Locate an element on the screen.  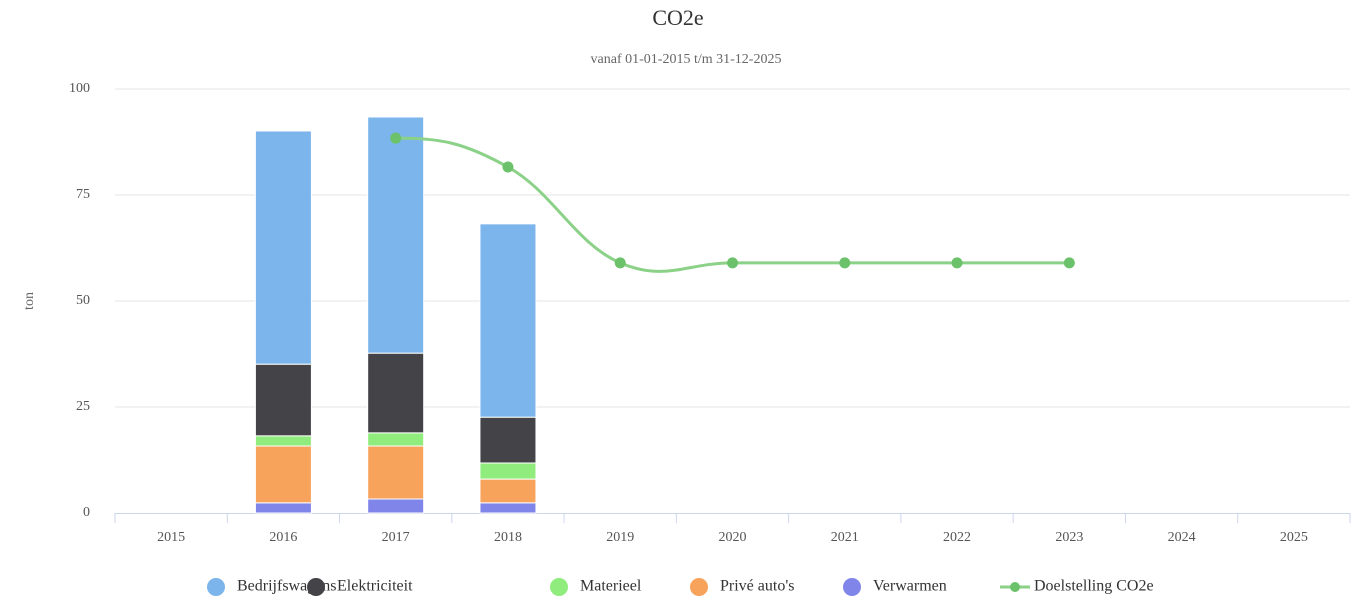
y-tick-label: 0 is located at coordinates (86, 512).